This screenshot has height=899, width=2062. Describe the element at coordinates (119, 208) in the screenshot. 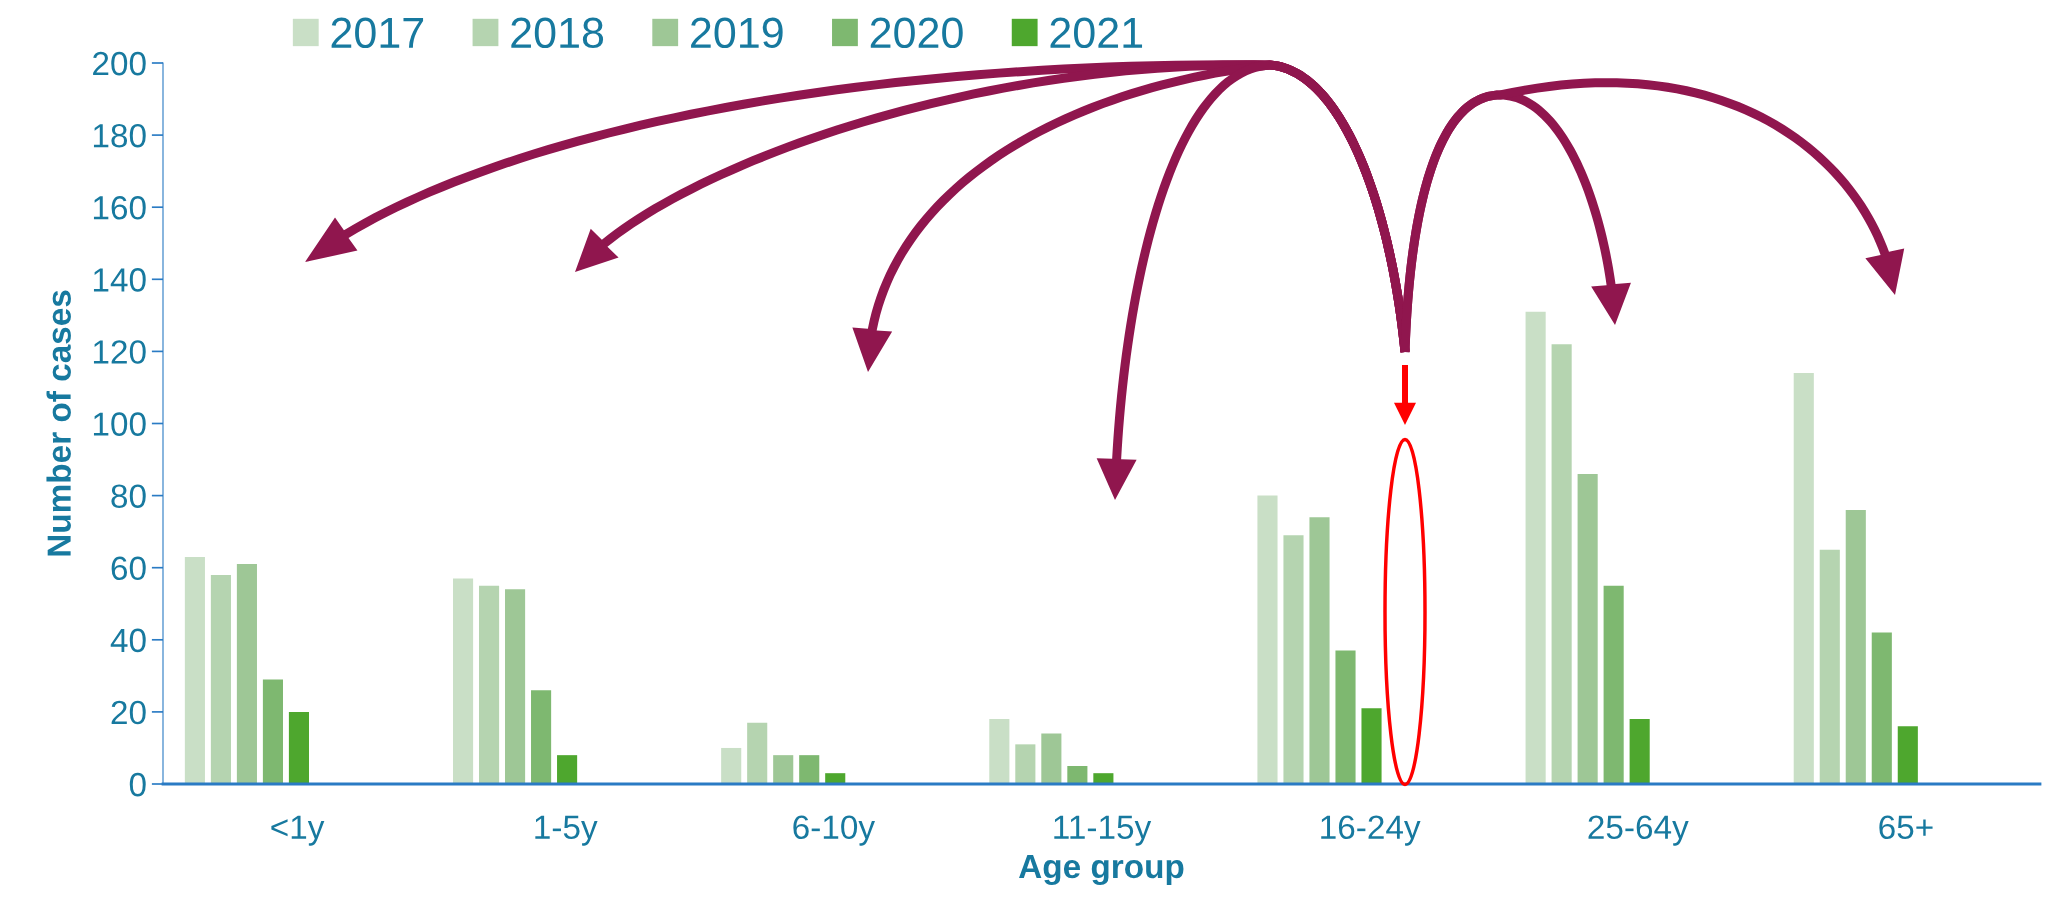

I see `y-tick-label: 160` at that location.